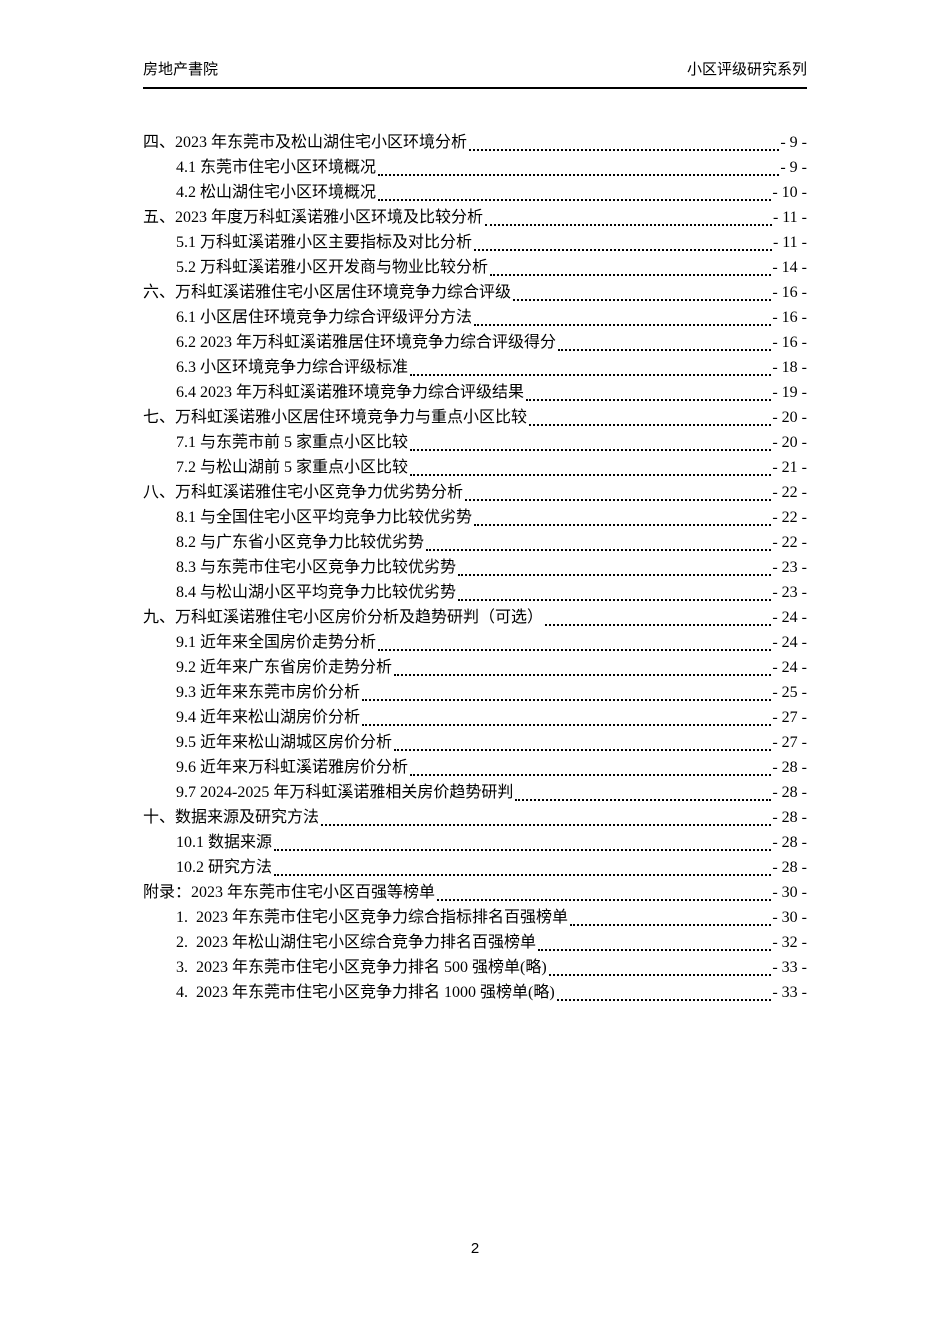 This screenshot has width=950, height=1344. What do you see at coordinates (789, 717) in the screenshot?
I see `toc-entry-page: - 27 -` at bounding box center [789, 717].